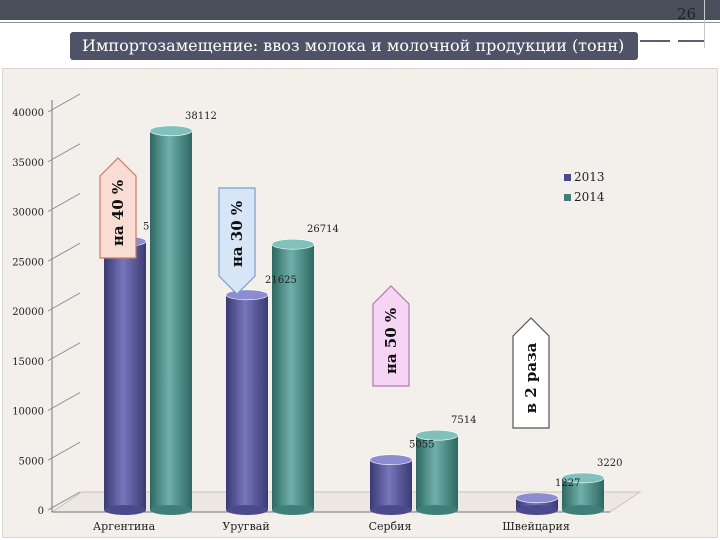 Image resolution: width=720 pixels, height=540 pixels. Describe the element at coordinates (28, 113) in the screenshot. I see `y-tick-label: 40000` at that location.